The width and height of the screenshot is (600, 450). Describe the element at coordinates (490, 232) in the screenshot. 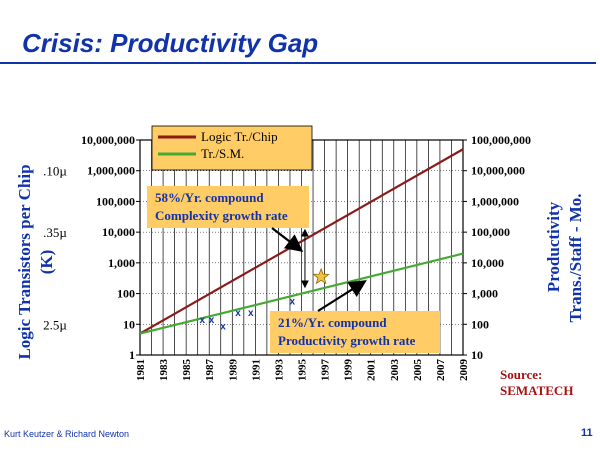

I see `right-tick-label: 100,000` at that location.